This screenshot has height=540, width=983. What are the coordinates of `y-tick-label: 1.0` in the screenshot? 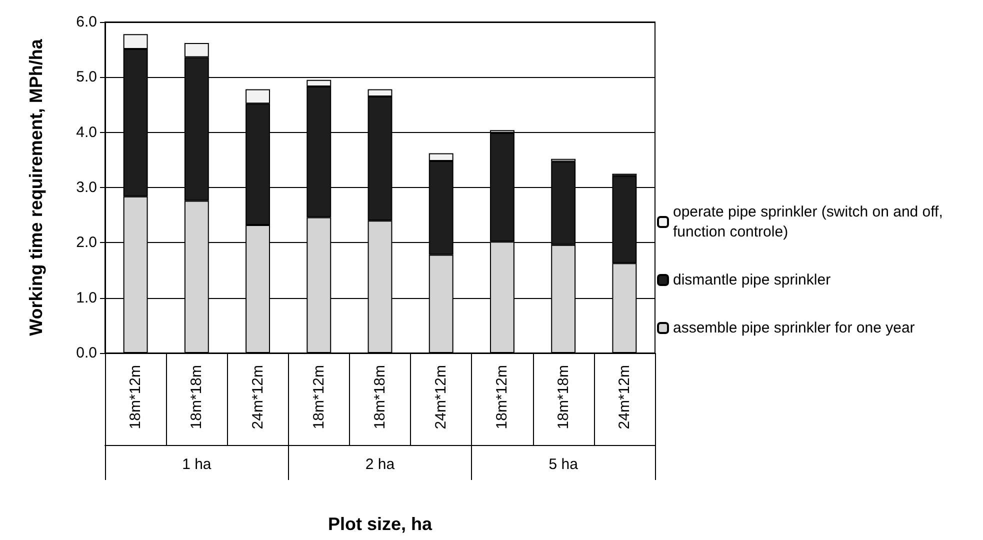 It's located at (86, 297).